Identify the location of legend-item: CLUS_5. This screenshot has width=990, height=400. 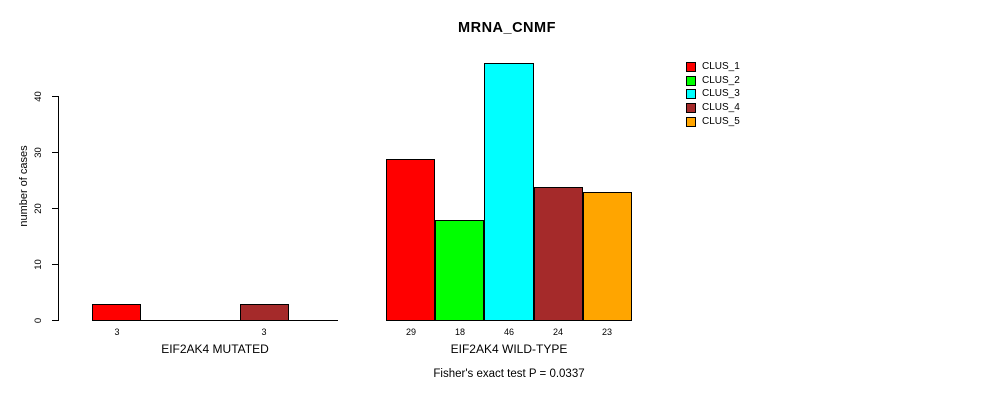
(713, 121).